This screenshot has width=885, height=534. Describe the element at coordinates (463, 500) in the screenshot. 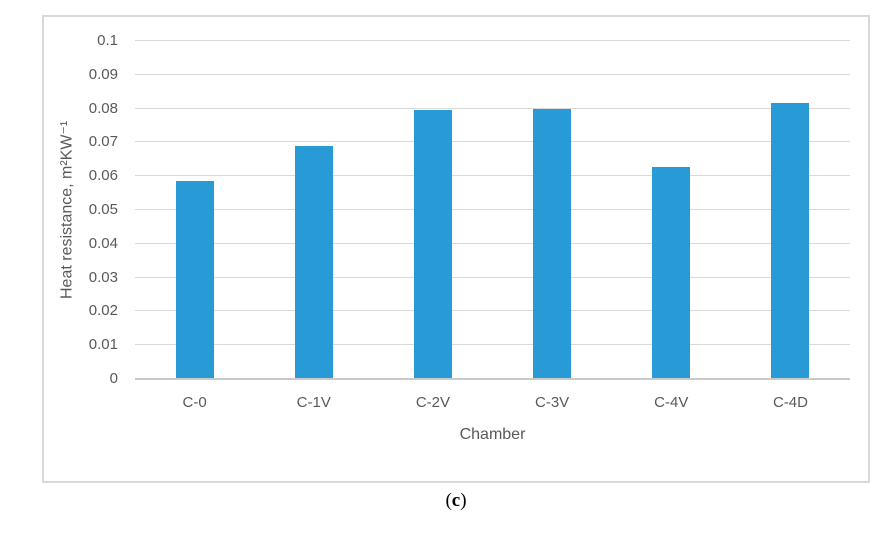

I see `caption-close-paren: )` at that location.